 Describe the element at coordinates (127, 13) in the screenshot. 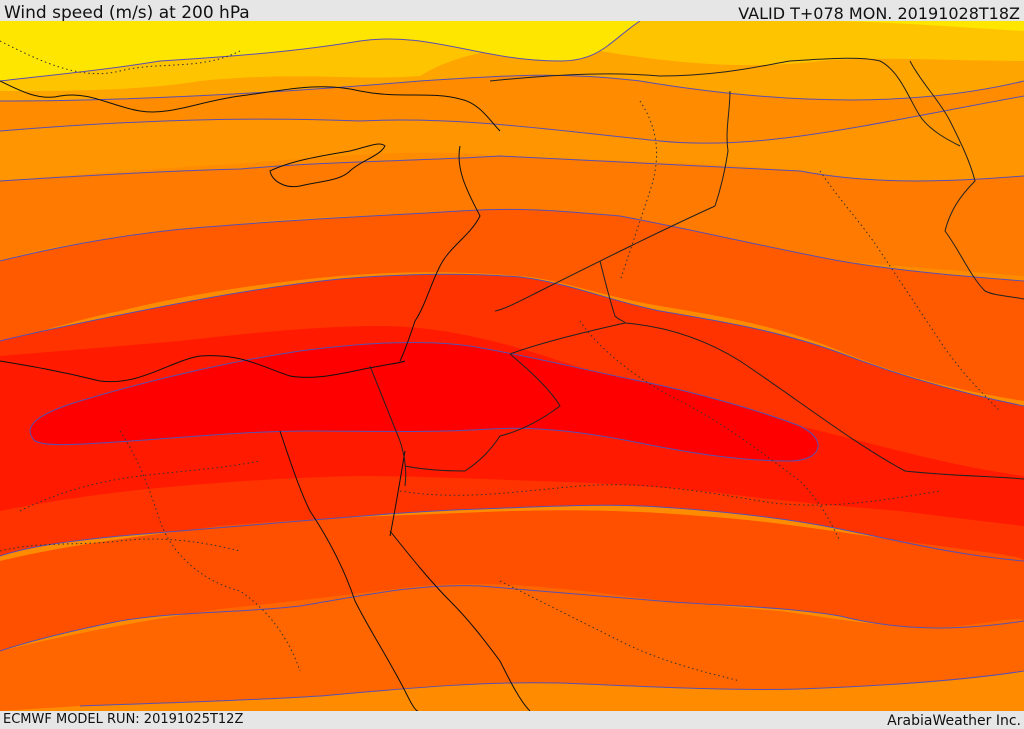

I see `map-title: Wind speed (m/s) at 200 hPa` at that location.